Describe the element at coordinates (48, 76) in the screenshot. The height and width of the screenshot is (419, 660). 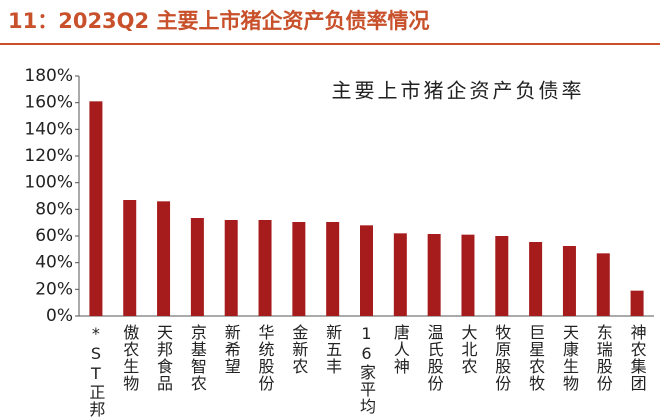
I see `y-tick-label: 180%` at that location.